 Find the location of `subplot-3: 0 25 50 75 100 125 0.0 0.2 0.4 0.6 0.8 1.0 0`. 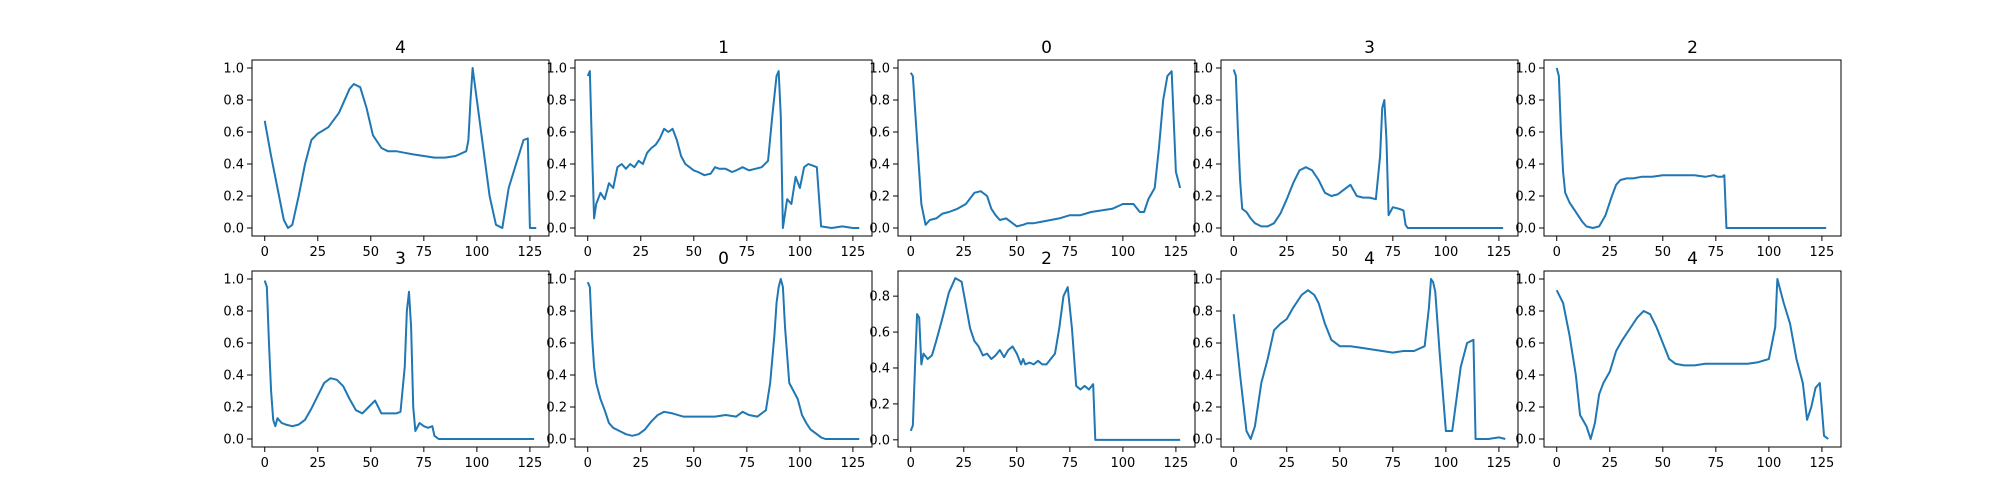

subplot-3: 0 25 50 75 100 125 0.0 0.2 0.4 0.6 0.8 1.0 0 is located at coordinates (1032, 149).